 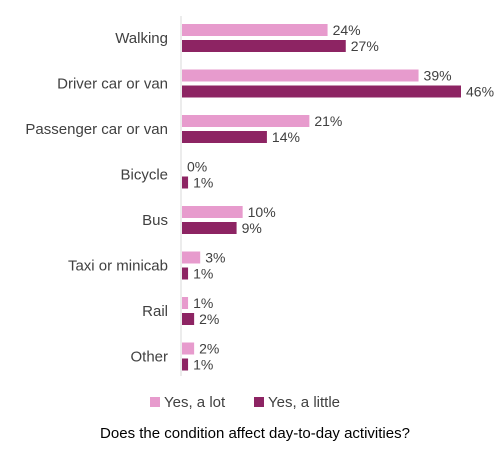 What do you see at coordinates (96, 129) in the screenshot?
I see `category-label: Passenger car or van` at bounding box center [96, 129].